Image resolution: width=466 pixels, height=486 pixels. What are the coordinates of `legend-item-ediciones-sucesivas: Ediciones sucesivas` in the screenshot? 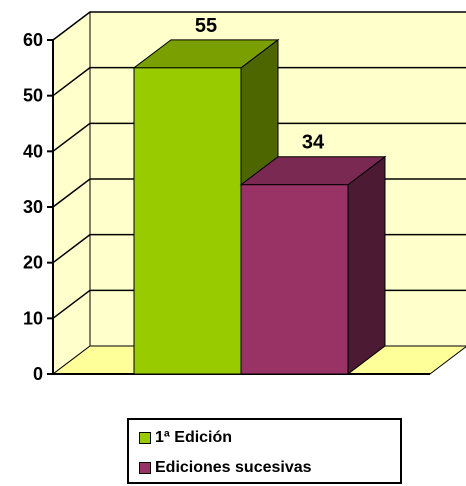 It's located at (225, 468).